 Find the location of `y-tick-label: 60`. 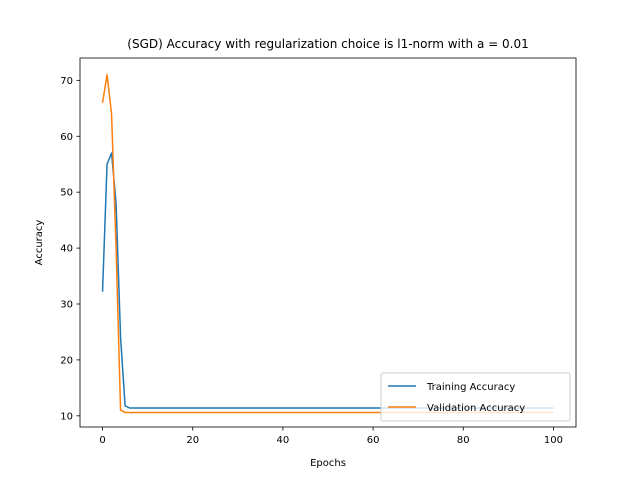

y-tick-label: 60 is located at coordinates (66, 137).